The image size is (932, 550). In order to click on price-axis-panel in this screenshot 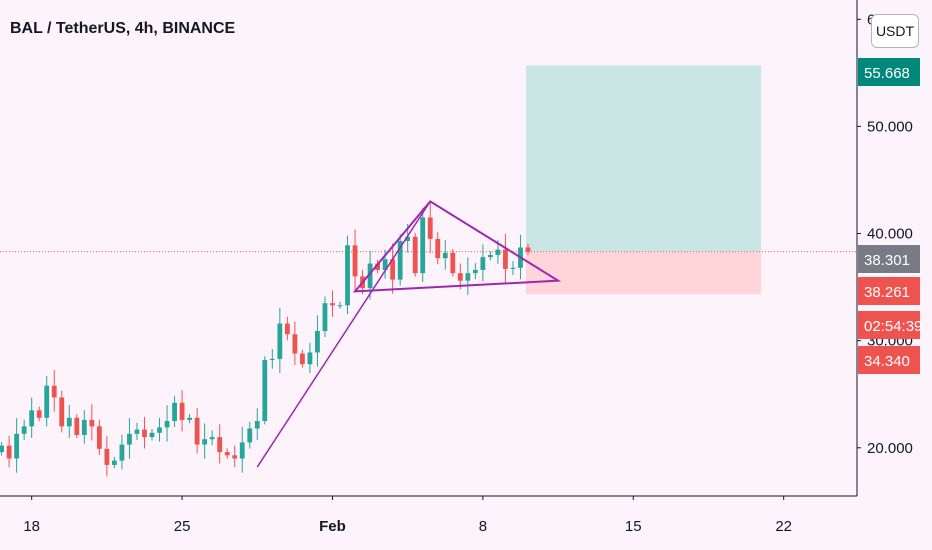, I will do `click(894, 275)`.